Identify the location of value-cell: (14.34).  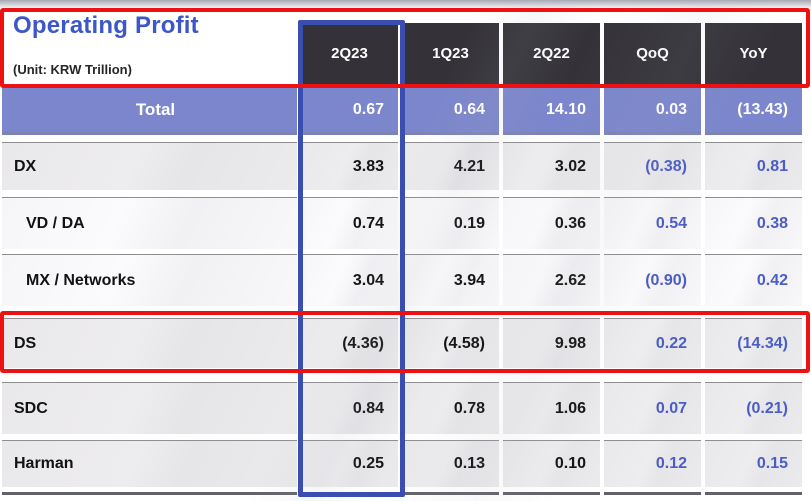
(753, 343).